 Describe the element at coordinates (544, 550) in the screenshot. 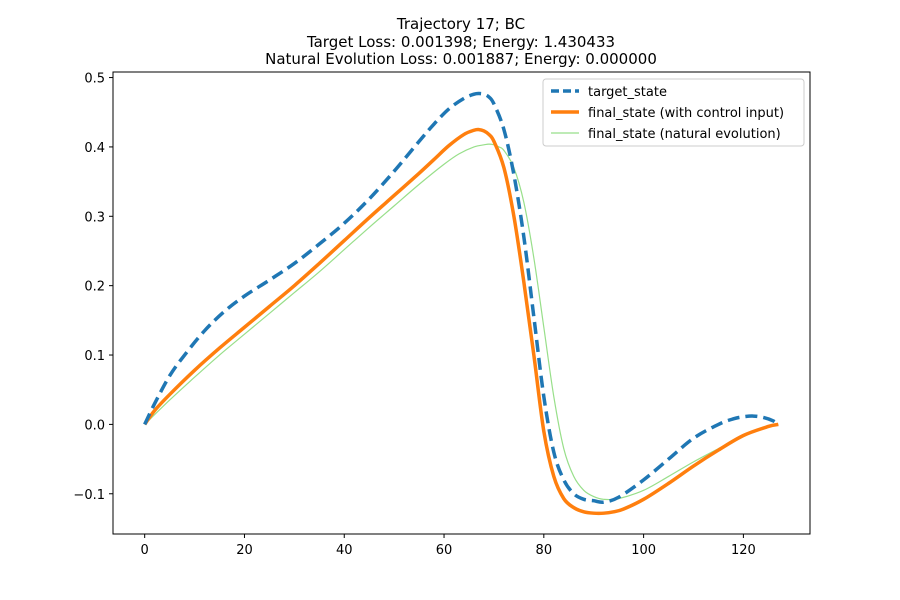

I see `x-tick-label: 80` at that location.